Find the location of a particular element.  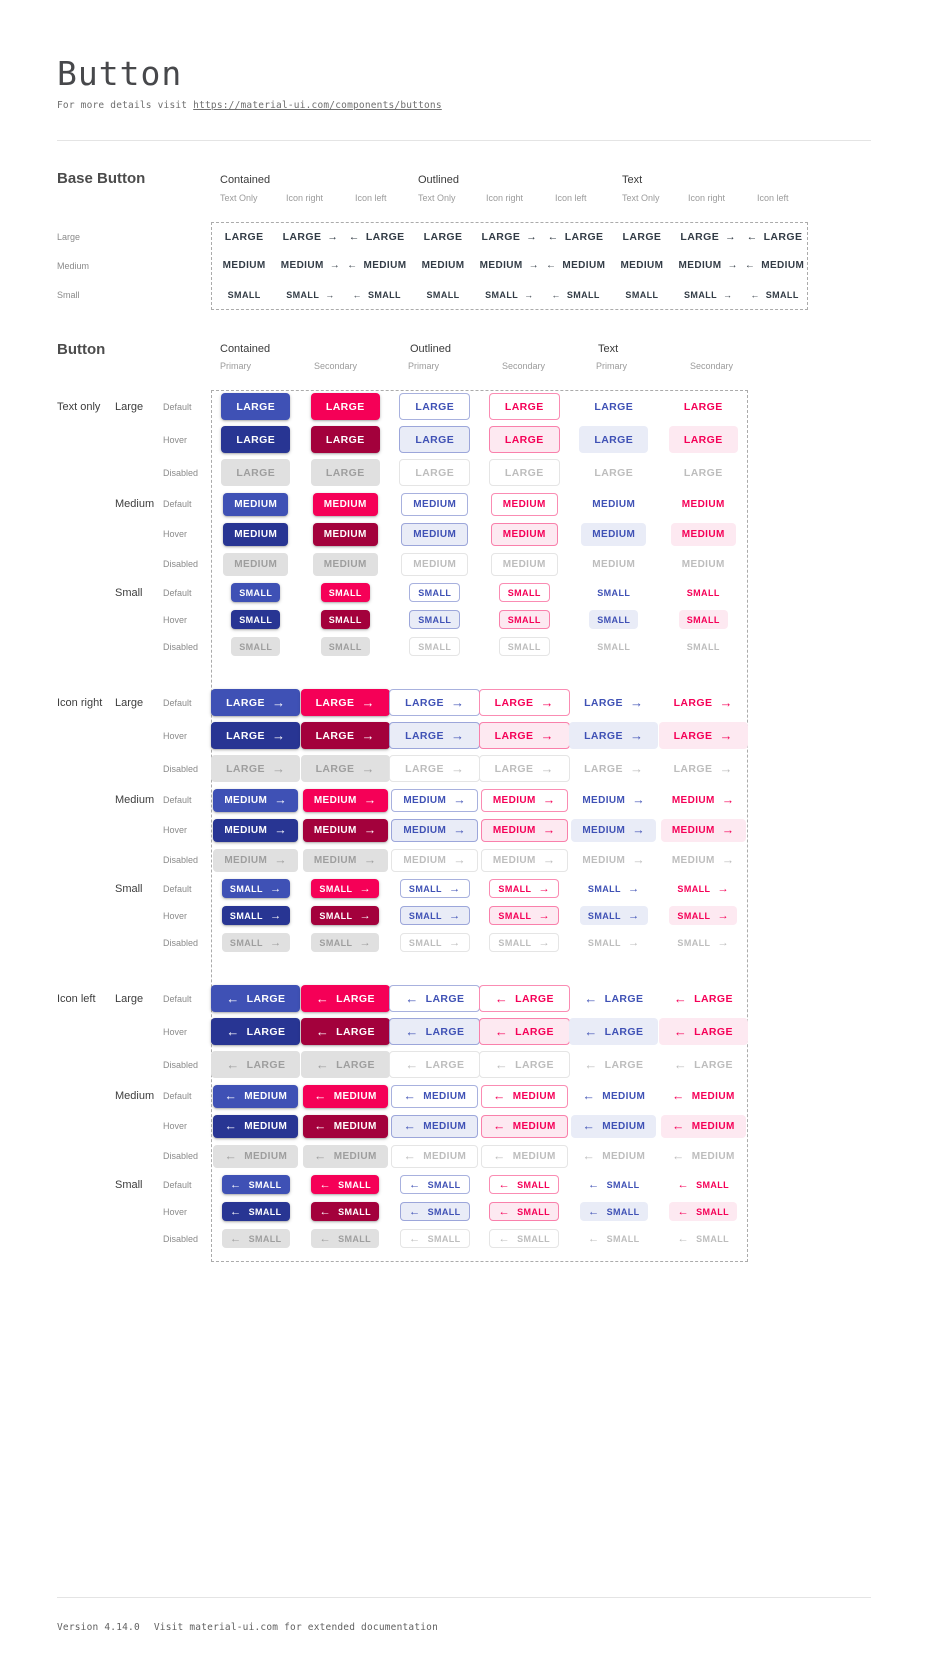

button-text-primary-small-default-icon-left: ← SMALL is located at coordinates (613, 1184).